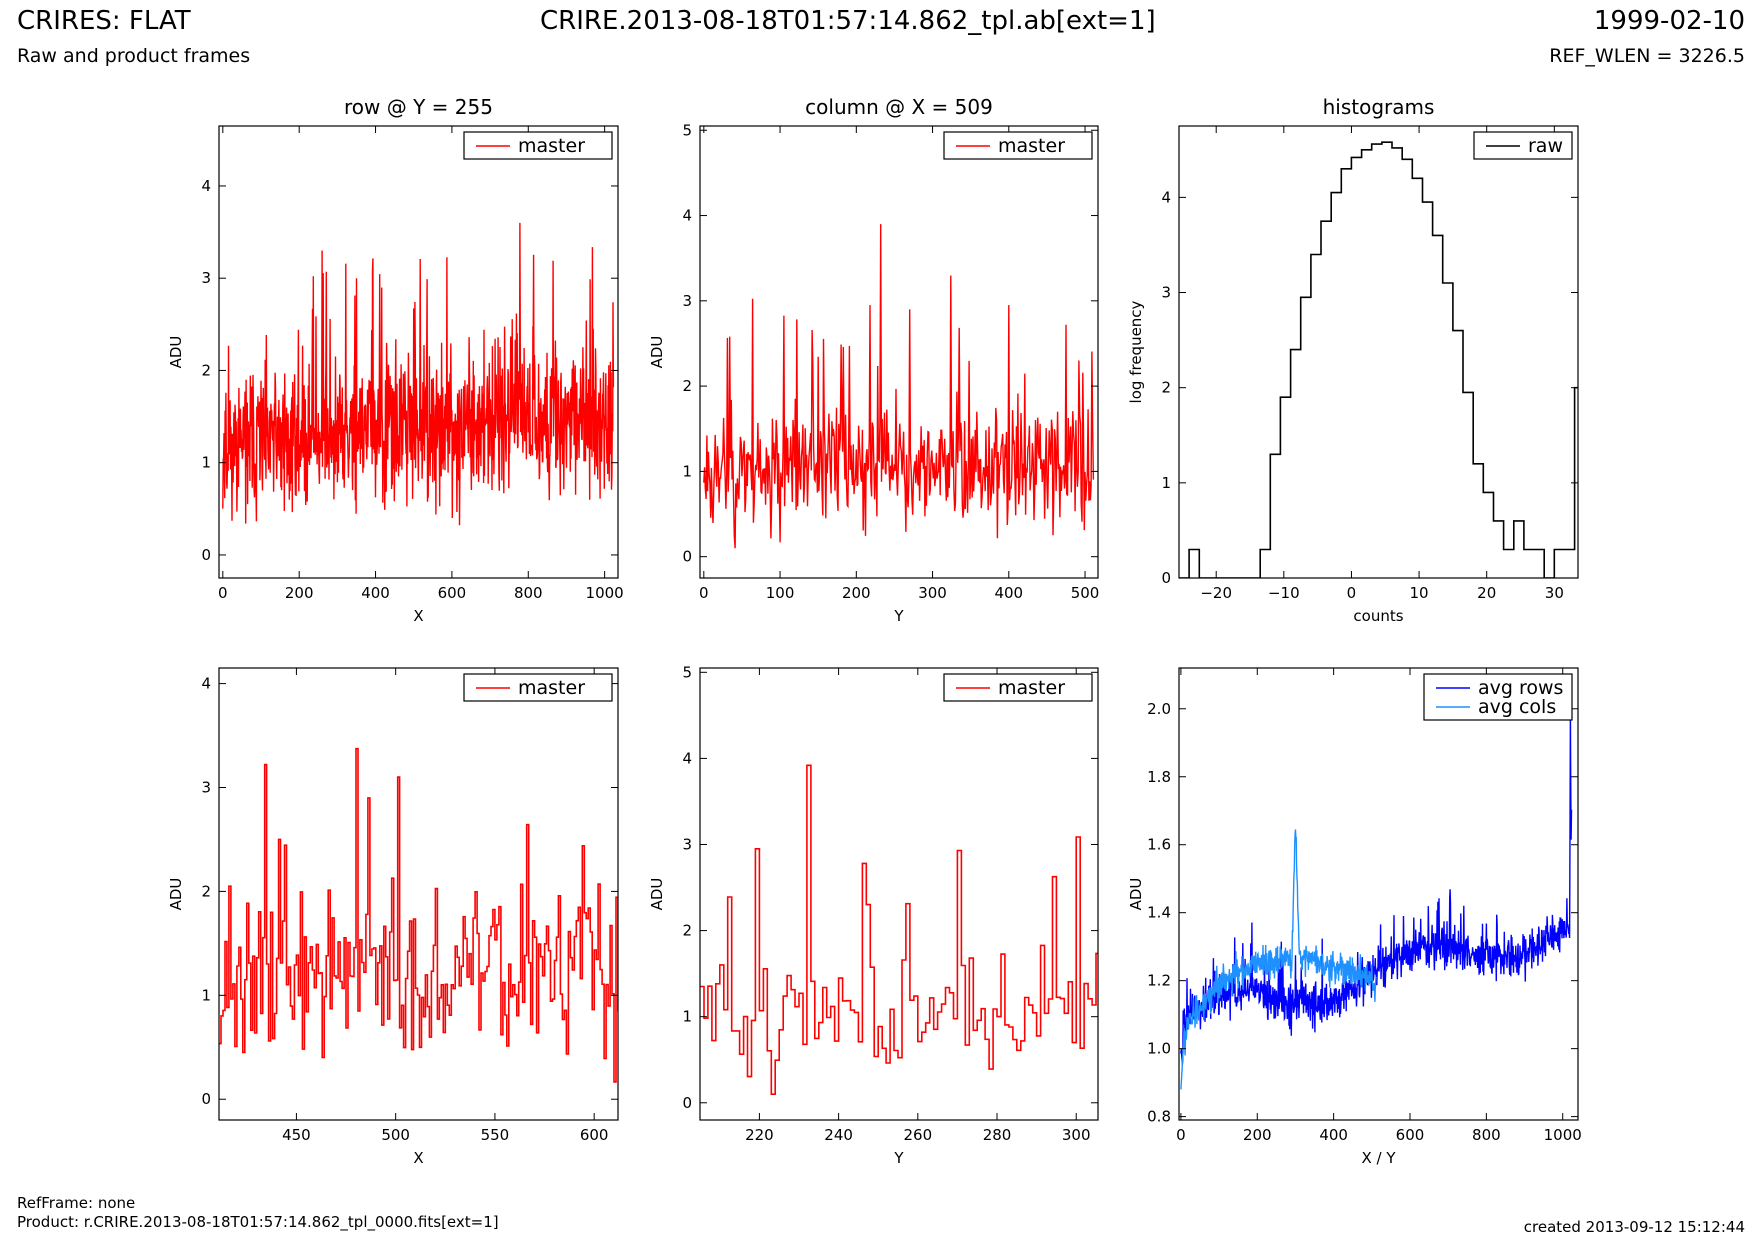 The image size is (1755, 1245). Describe the element at coordinates (687, 672) in the screenshot. I see `y-tick-label: 5` at that location.